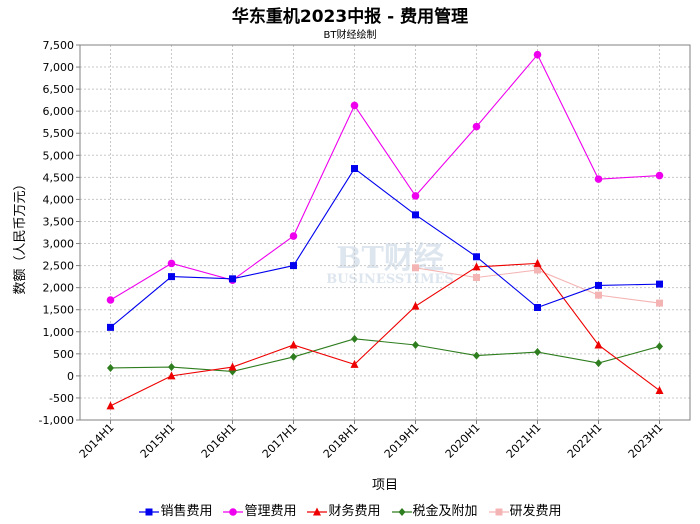  What do you see at coordinates (646, 441) in the screenshot?
I see `x-tick-label: 2023H1` at bounding box center [646, 441].